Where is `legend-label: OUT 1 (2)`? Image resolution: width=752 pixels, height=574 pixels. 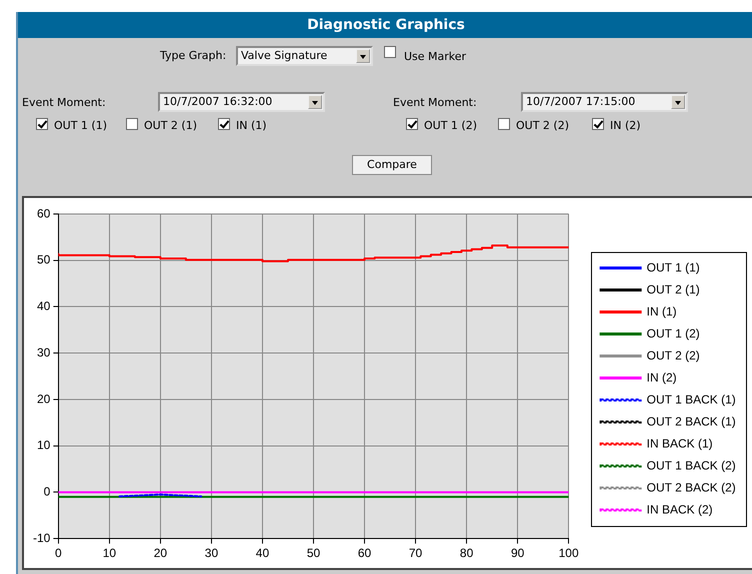 legend-label: OUT 1 (2) is located at coordinates (673, 333).